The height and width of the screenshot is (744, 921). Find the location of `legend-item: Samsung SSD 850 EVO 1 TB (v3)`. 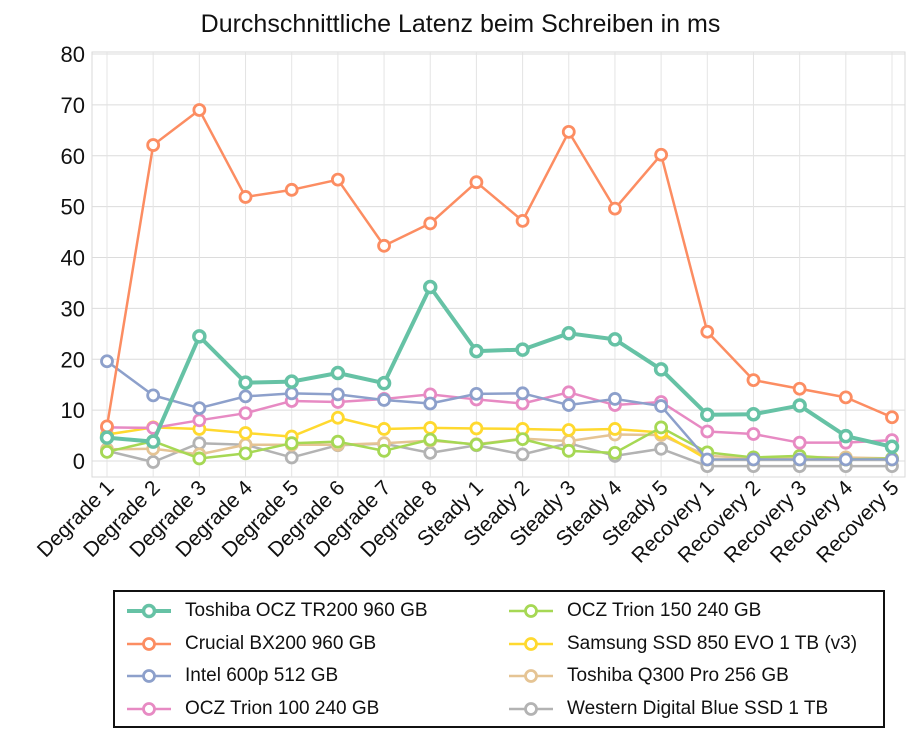

legend-item: Samsung SSD 850 EVO 1 TB (v3) is located at coordinates (682, 644).